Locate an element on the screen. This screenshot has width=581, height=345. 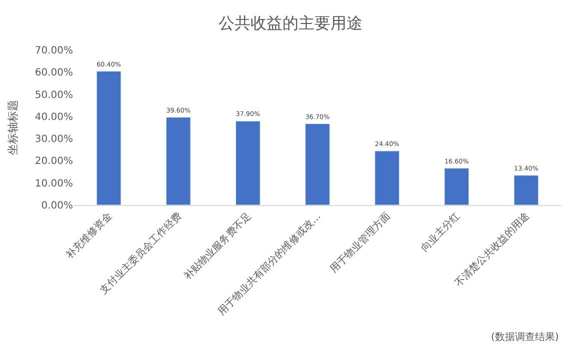
text: (数据调查结果) is located at coordinates (525, 337).